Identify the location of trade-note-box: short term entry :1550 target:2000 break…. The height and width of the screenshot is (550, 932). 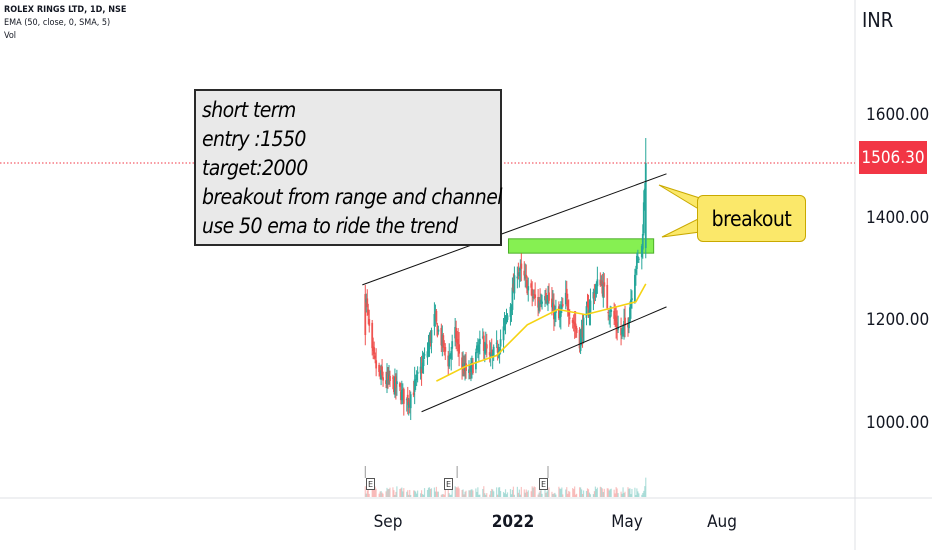
(348, 167).